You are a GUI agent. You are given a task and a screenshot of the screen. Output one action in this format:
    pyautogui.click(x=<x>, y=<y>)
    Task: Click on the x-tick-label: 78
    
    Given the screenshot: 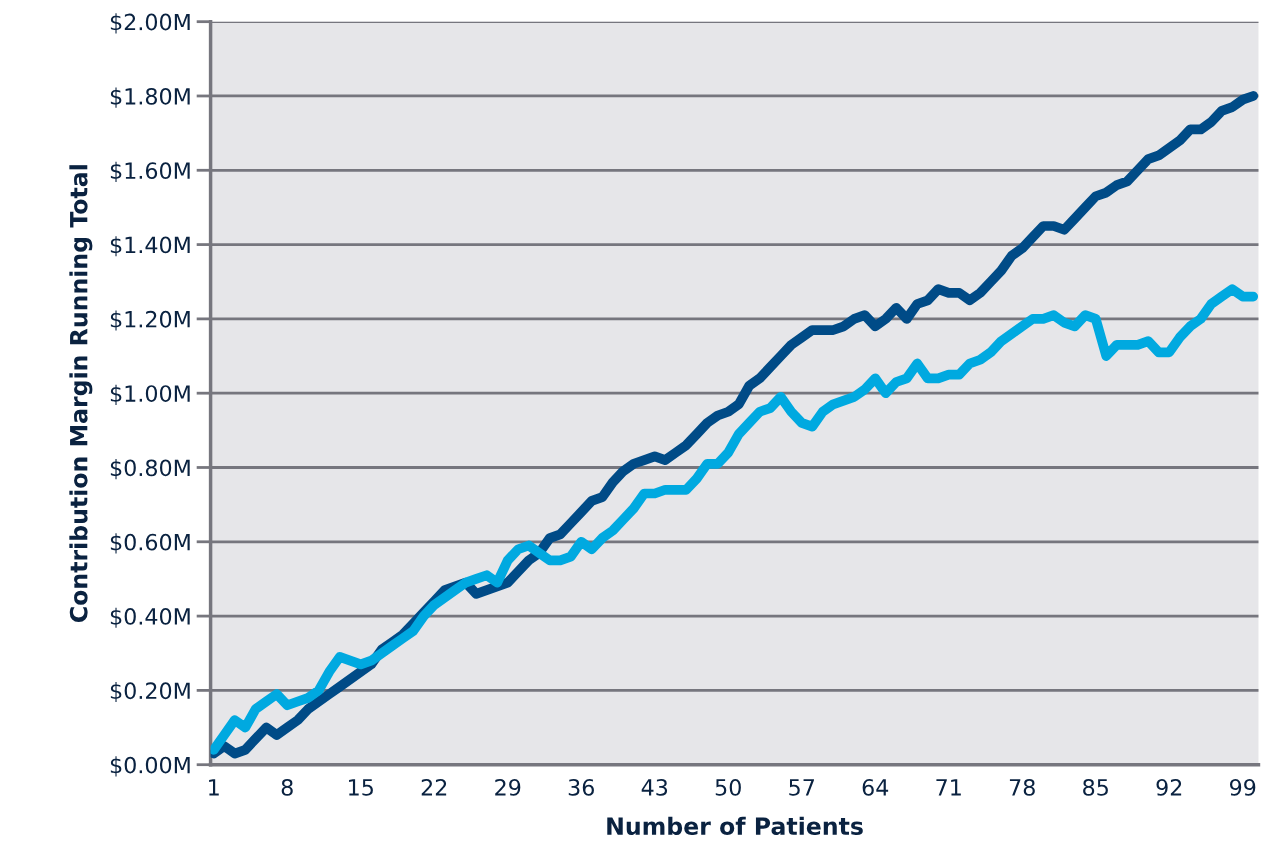 What is the action you would take?
    pyautogui.click(x=1022, y=787)
    